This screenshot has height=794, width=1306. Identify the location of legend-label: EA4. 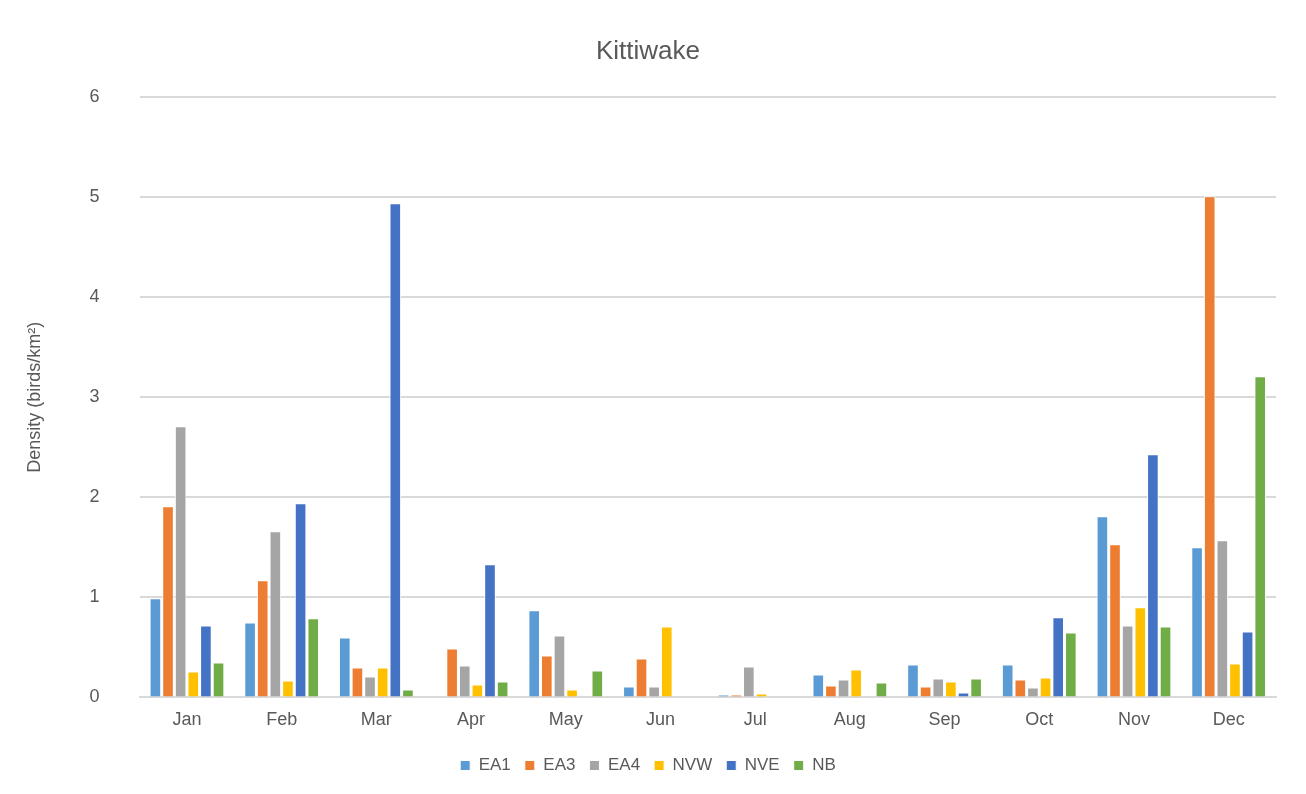
(624, 765).